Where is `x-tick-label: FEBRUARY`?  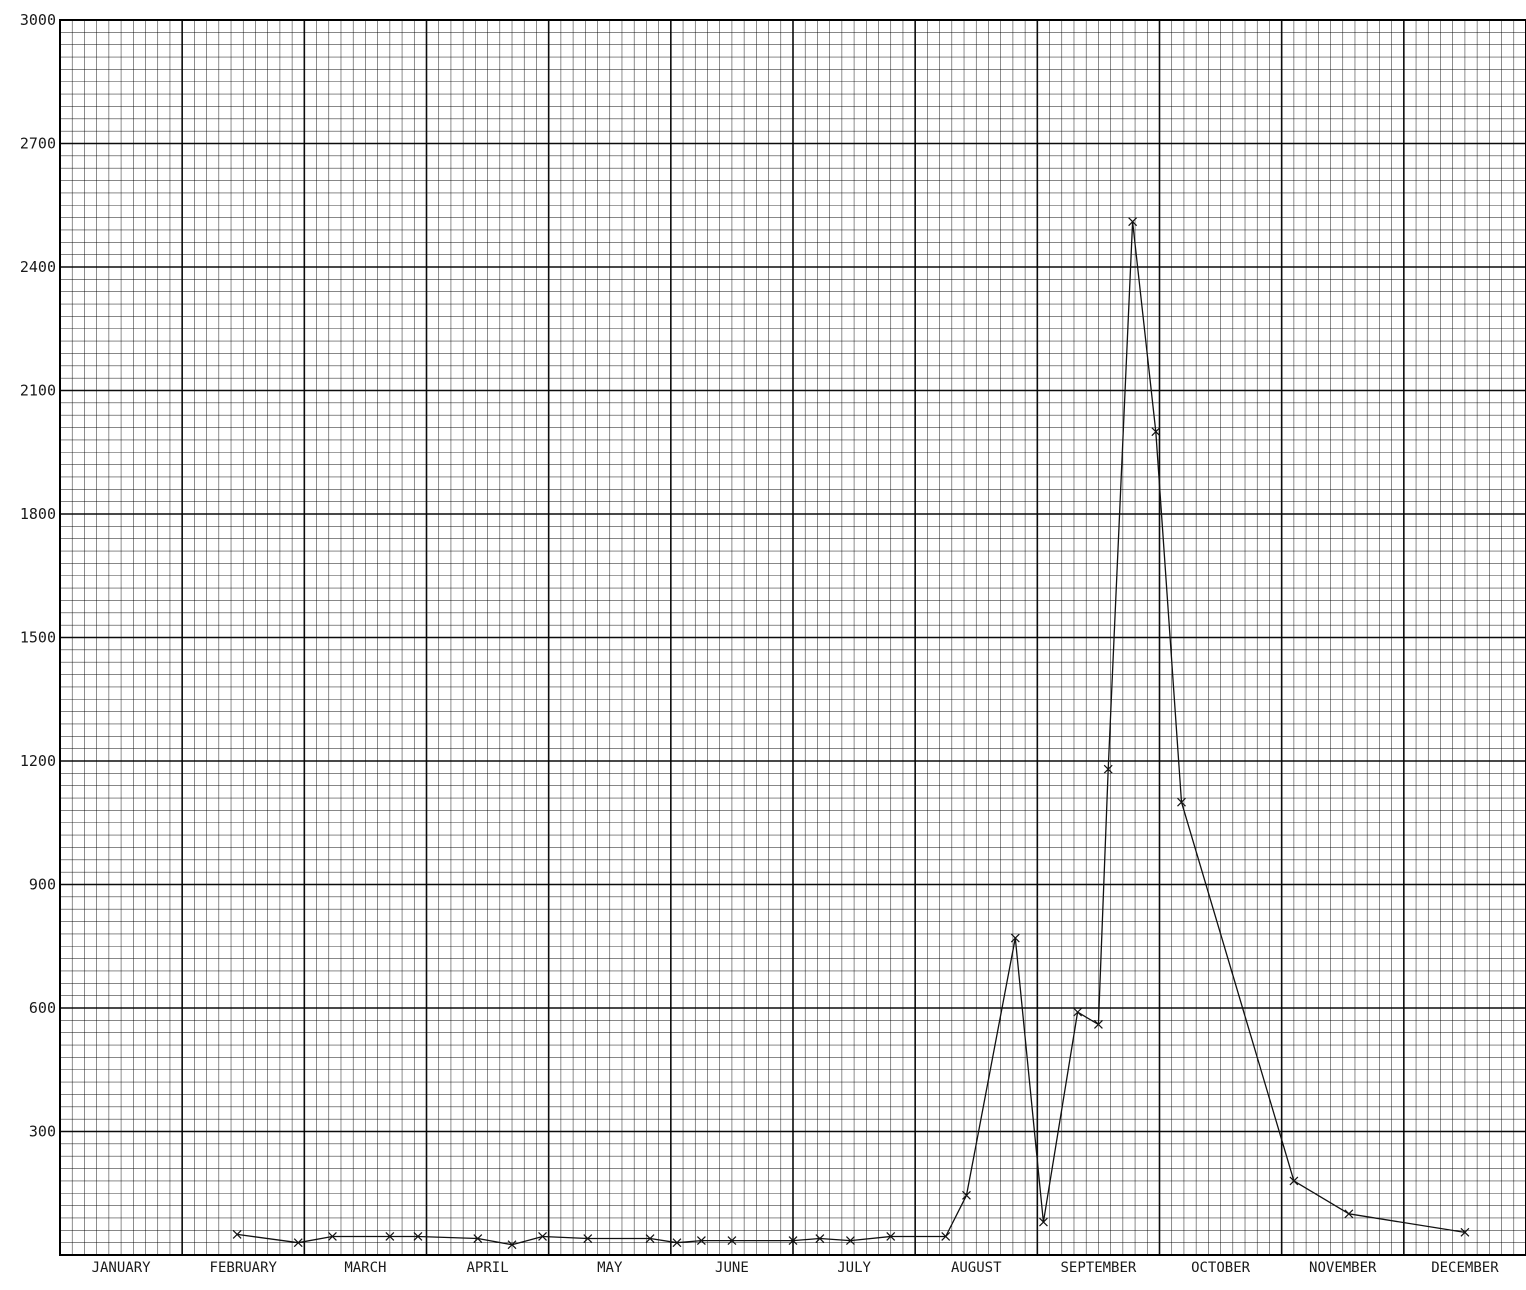
x-tick-label: FEBRUARY is located at coordinates (244, 1268).